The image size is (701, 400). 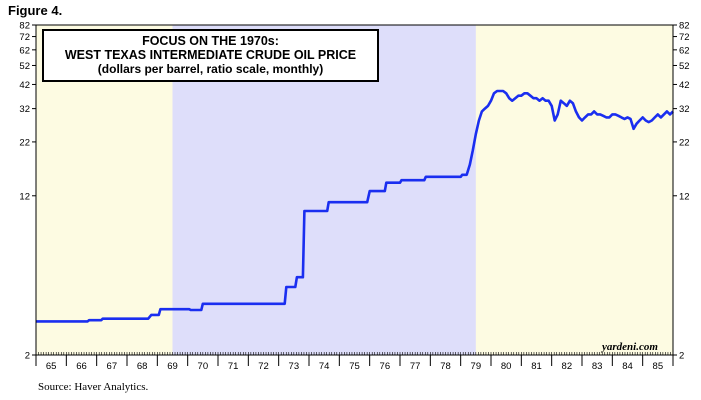 What do you see at coordinates (567, 366) in the screenshot?
I see `x-tick-label: 82` at bounding box center [567, 366].